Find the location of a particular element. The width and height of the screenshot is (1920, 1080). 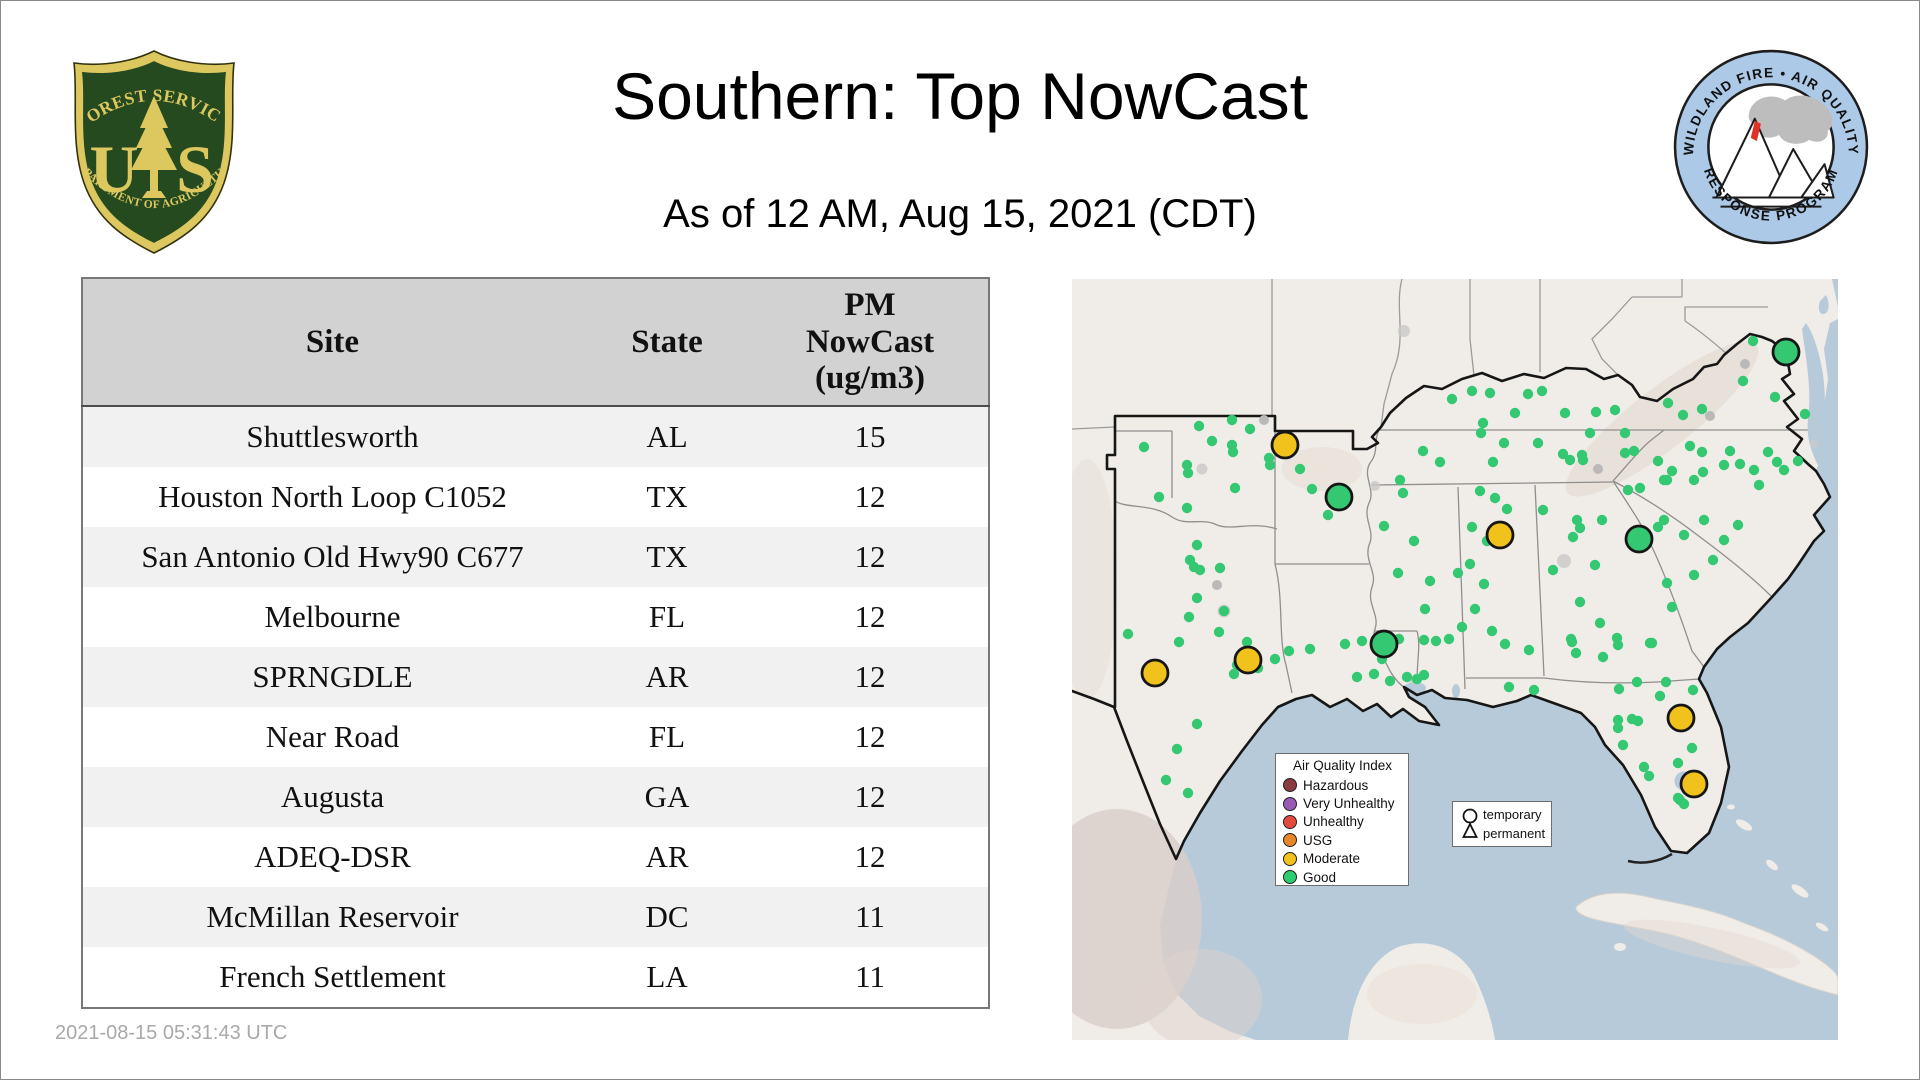

table-row: Shuttlesworth AL 15 is located at coordinates (535, 436).